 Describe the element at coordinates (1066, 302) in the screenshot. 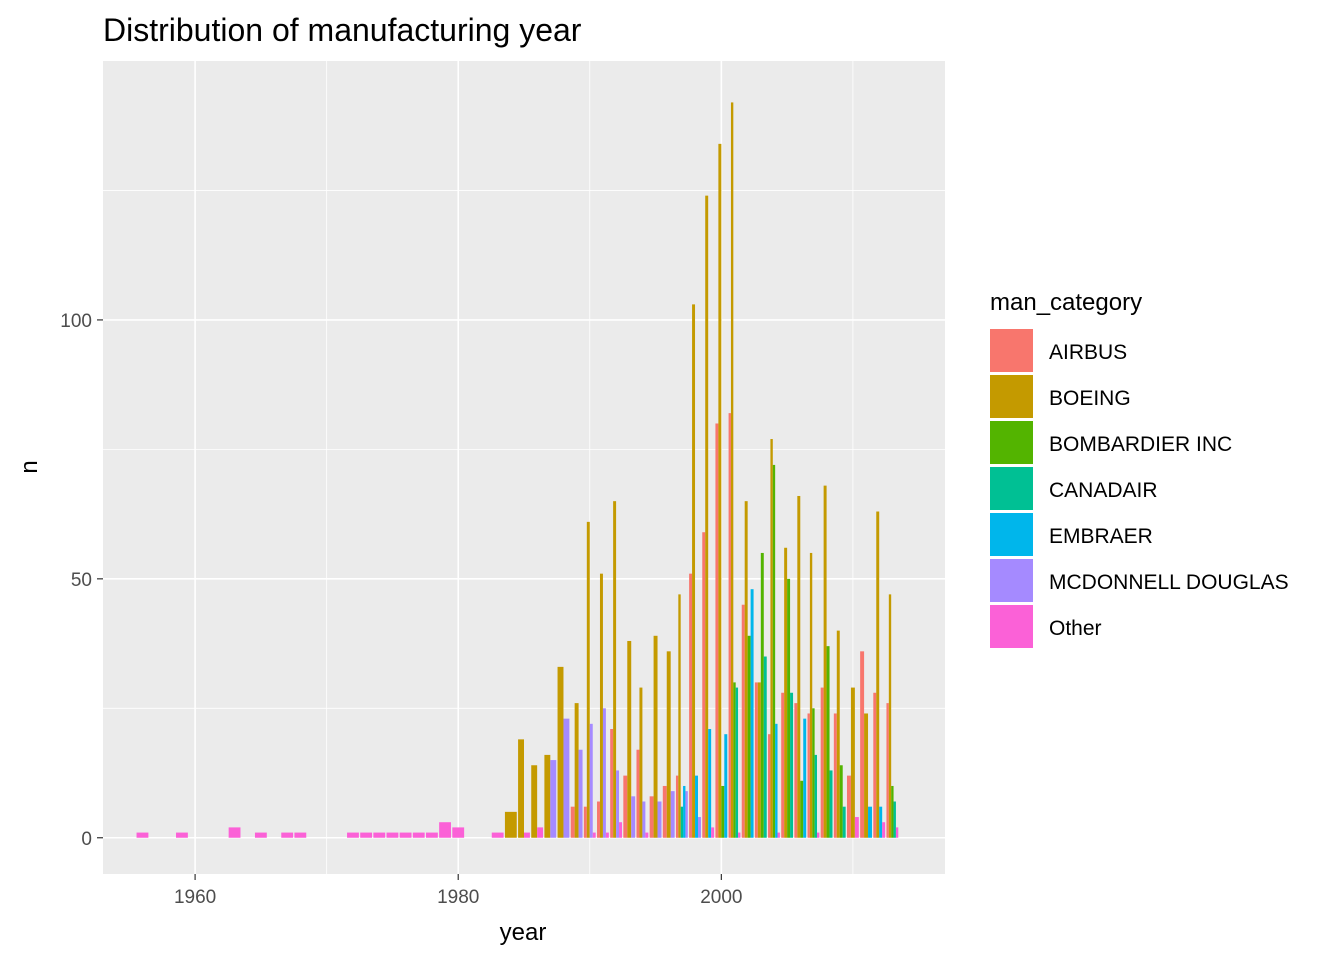

I see `legend-title: man_category` at that location.